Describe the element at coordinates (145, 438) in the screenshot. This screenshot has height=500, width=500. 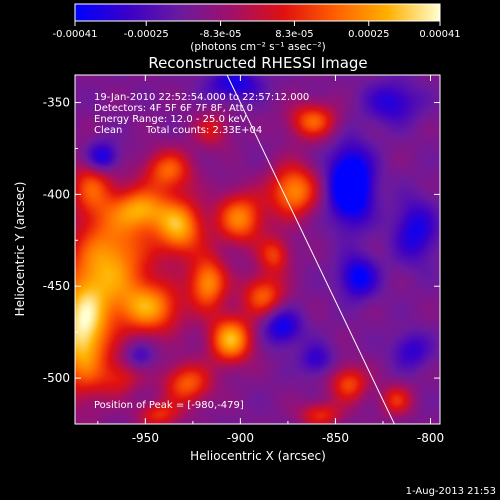
I see `x-tick-label: -950` at that location.